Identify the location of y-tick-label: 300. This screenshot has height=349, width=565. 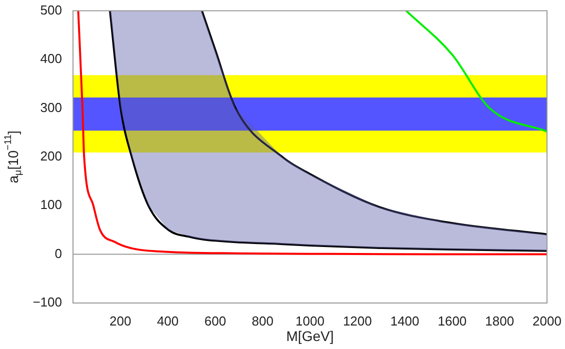
(51, 107).